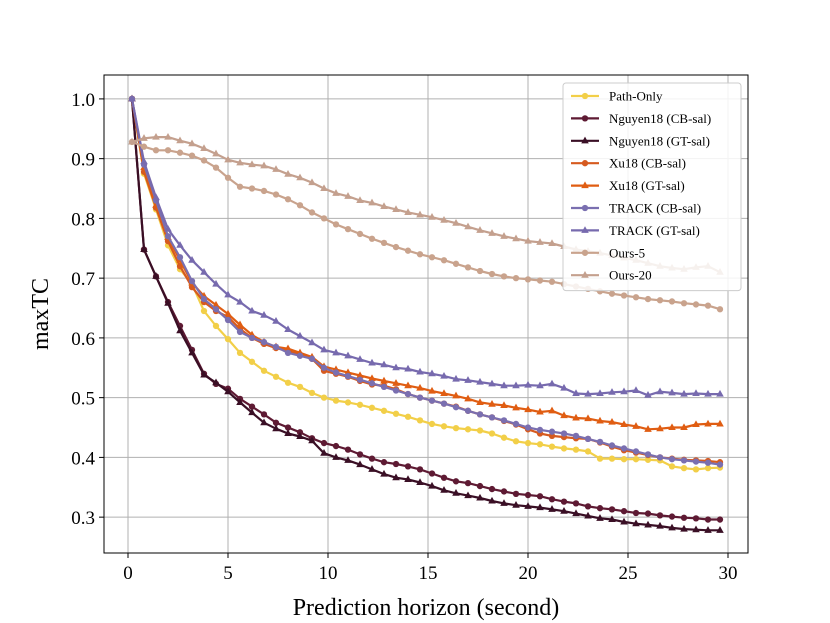  What do you see at coordinates (617, 96) in the screenshot?
I see `legend-item: Path-Only` at bounding box center [617, 96].